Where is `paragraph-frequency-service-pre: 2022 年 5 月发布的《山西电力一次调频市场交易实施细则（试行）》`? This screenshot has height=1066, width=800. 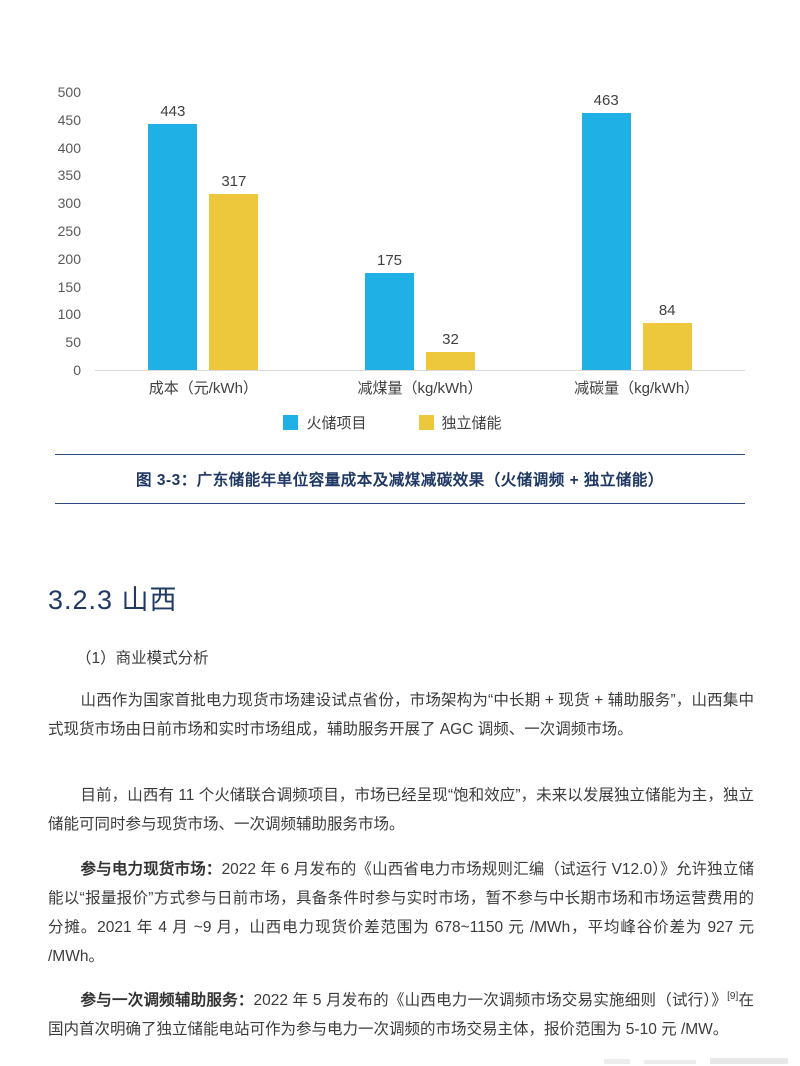 paragraph-frequency-service-pre: 2022 年 5 月发布的《山西电力一次调频市场交易实施细则（试行）》 is located at coordinates (490, 1000).